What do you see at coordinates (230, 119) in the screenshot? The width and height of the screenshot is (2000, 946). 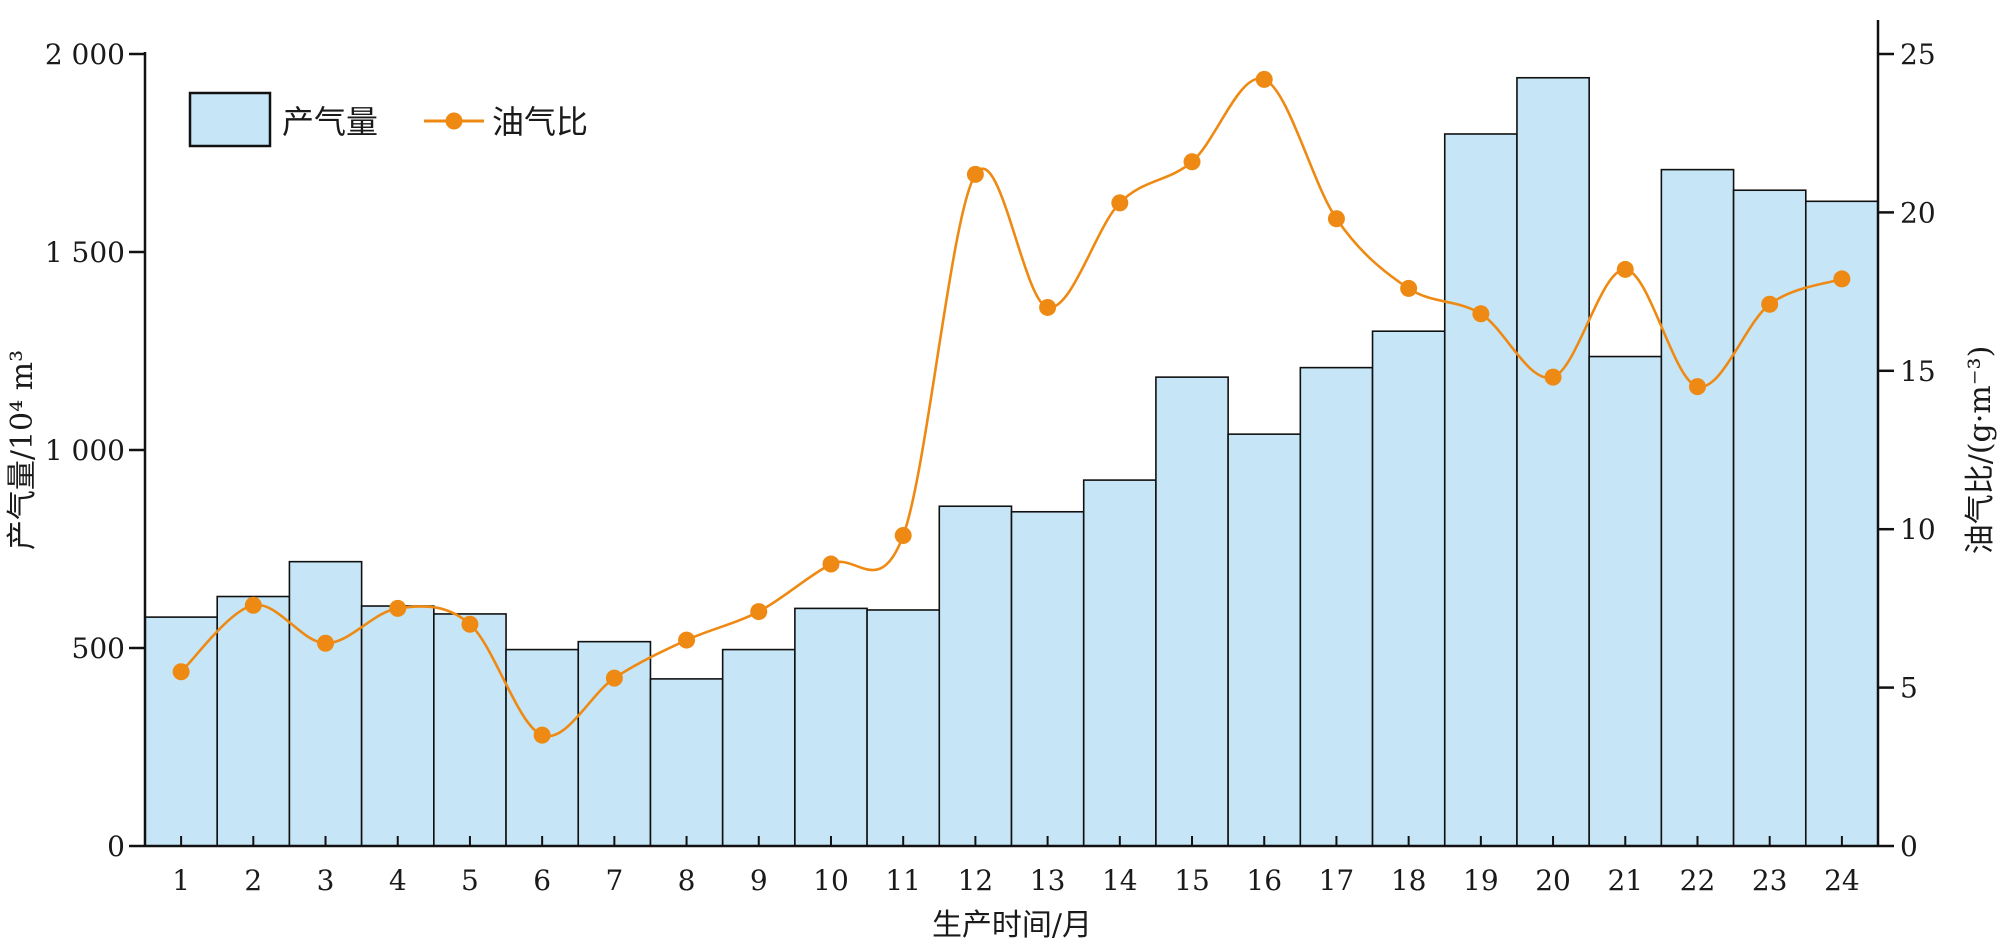 I see `legend-swatch-bar` at bounding box center [230, 119].